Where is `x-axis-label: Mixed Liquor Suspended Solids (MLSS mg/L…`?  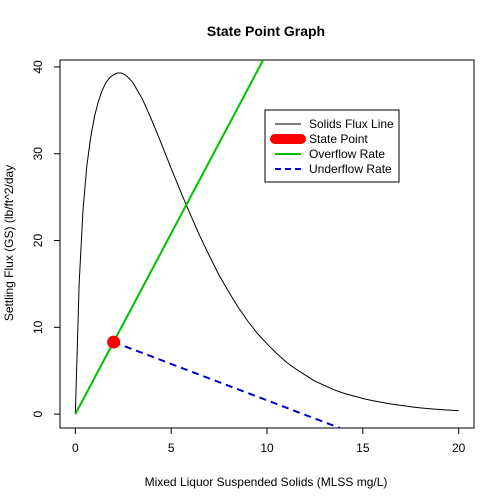
x-axis-label: Mixed Liquor Suspended Solids (MLSS mg/L… is located at coordinates (266, 482).